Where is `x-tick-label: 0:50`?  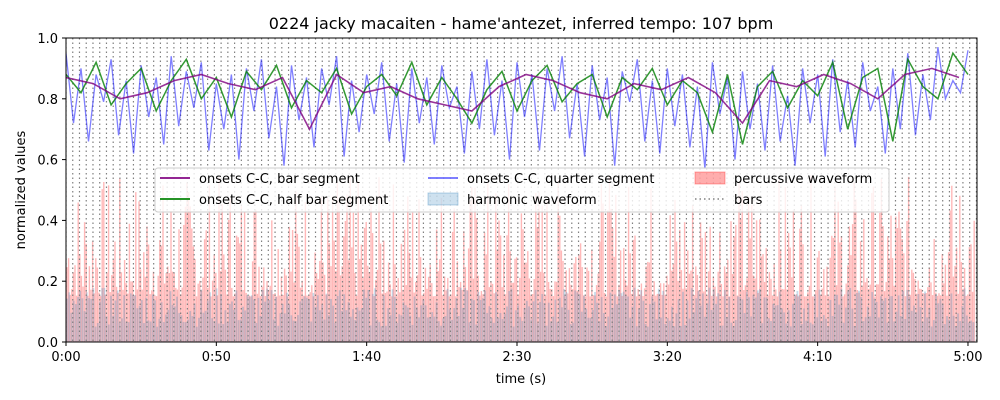
x-tick-label: 0:50 is located at coordinates (216, 357).